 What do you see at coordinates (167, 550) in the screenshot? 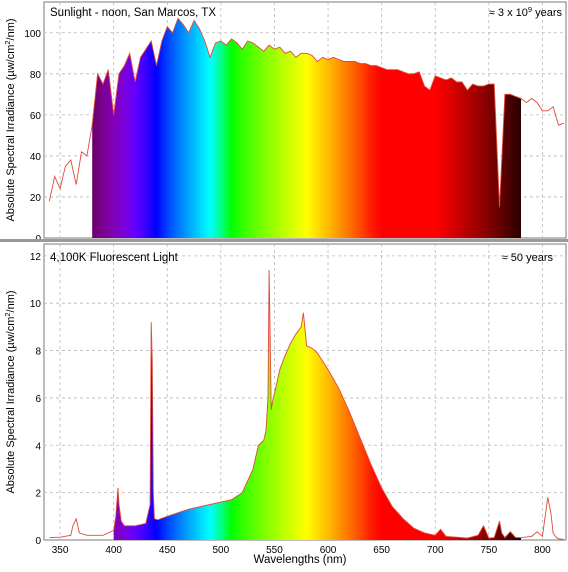
I see `x-tick-label: 450` at bounding box center [167, 550].